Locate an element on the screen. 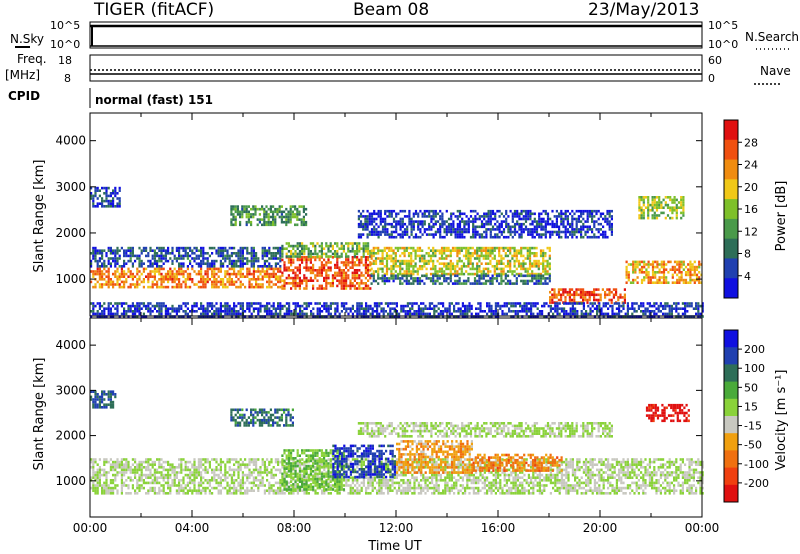 The width and height of the screenshot is (800, 554). beam-title: Beam 08 is located at coordinates (391, 10).